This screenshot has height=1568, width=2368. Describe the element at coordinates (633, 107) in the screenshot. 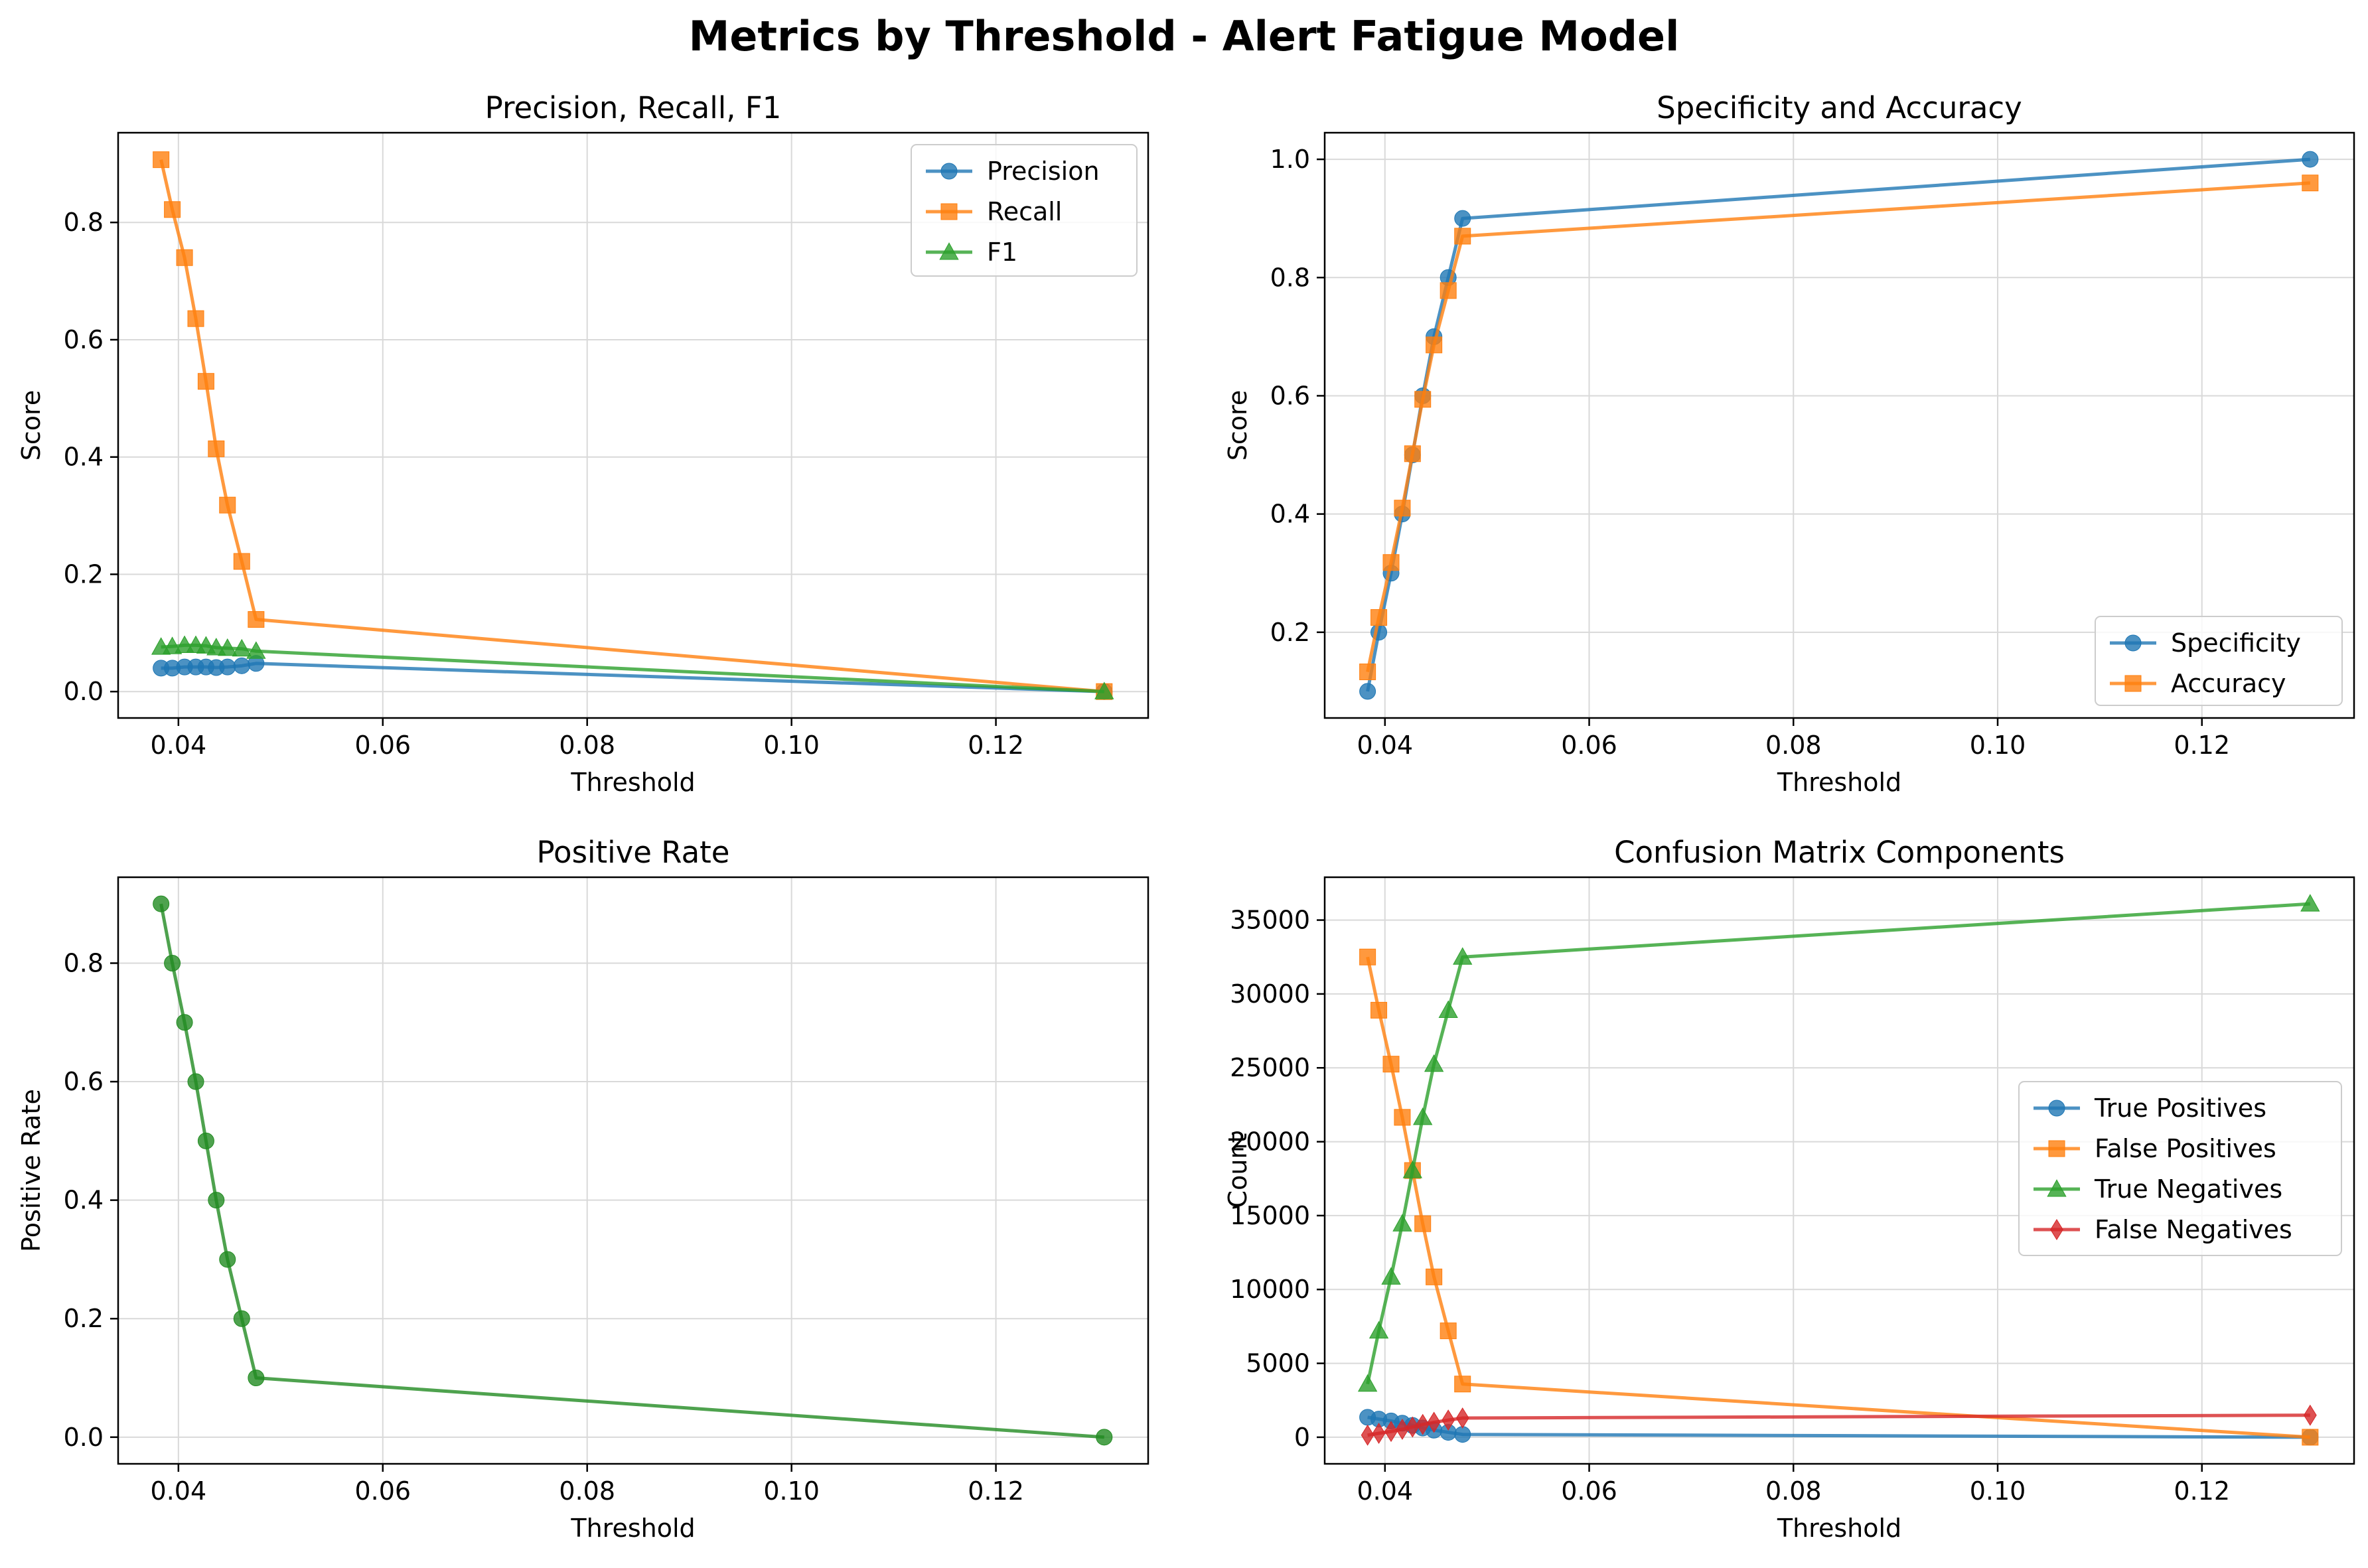

I see `subplot-title: Precision, Recall, F1` at that location.